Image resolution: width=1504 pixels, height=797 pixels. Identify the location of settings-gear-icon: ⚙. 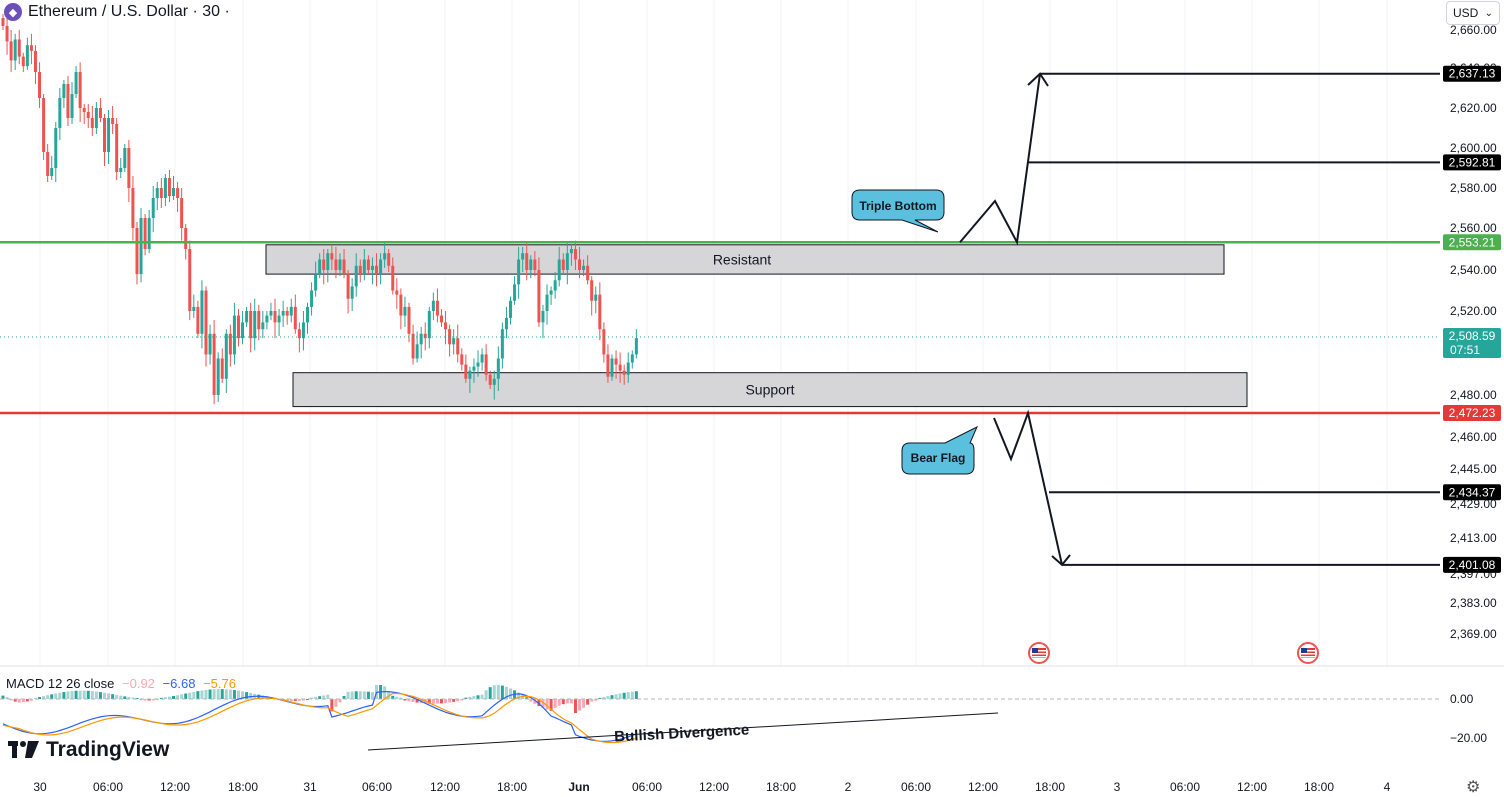
(1473, 787).